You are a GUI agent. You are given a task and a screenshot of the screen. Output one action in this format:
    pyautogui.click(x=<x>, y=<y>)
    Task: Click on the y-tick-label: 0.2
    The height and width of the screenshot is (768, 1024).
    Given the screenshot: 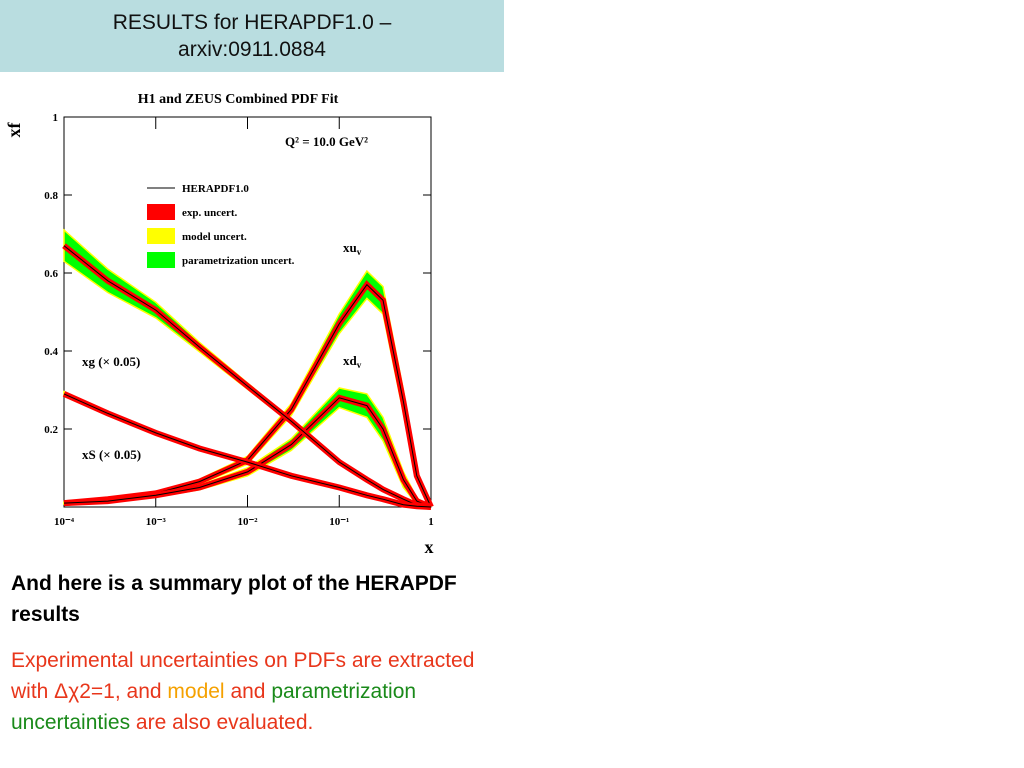 What is the action you would take?
    pyautogui.click(x=51, y=430)
    